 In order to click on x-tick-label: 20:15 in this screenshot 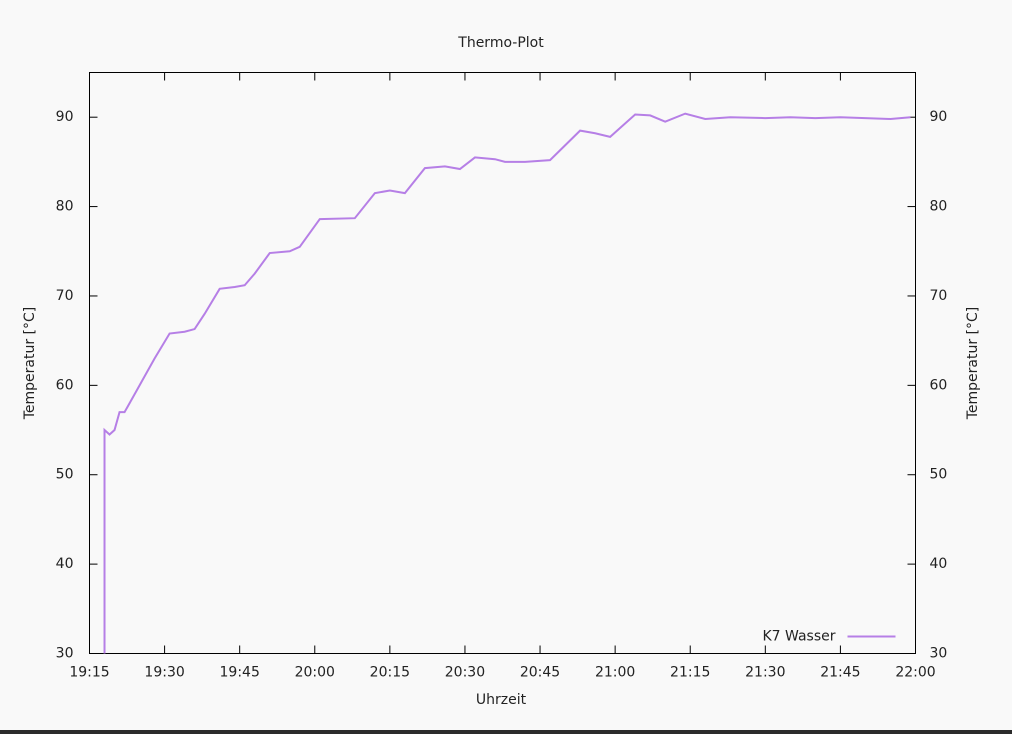, I will do `click(390, 673)`.